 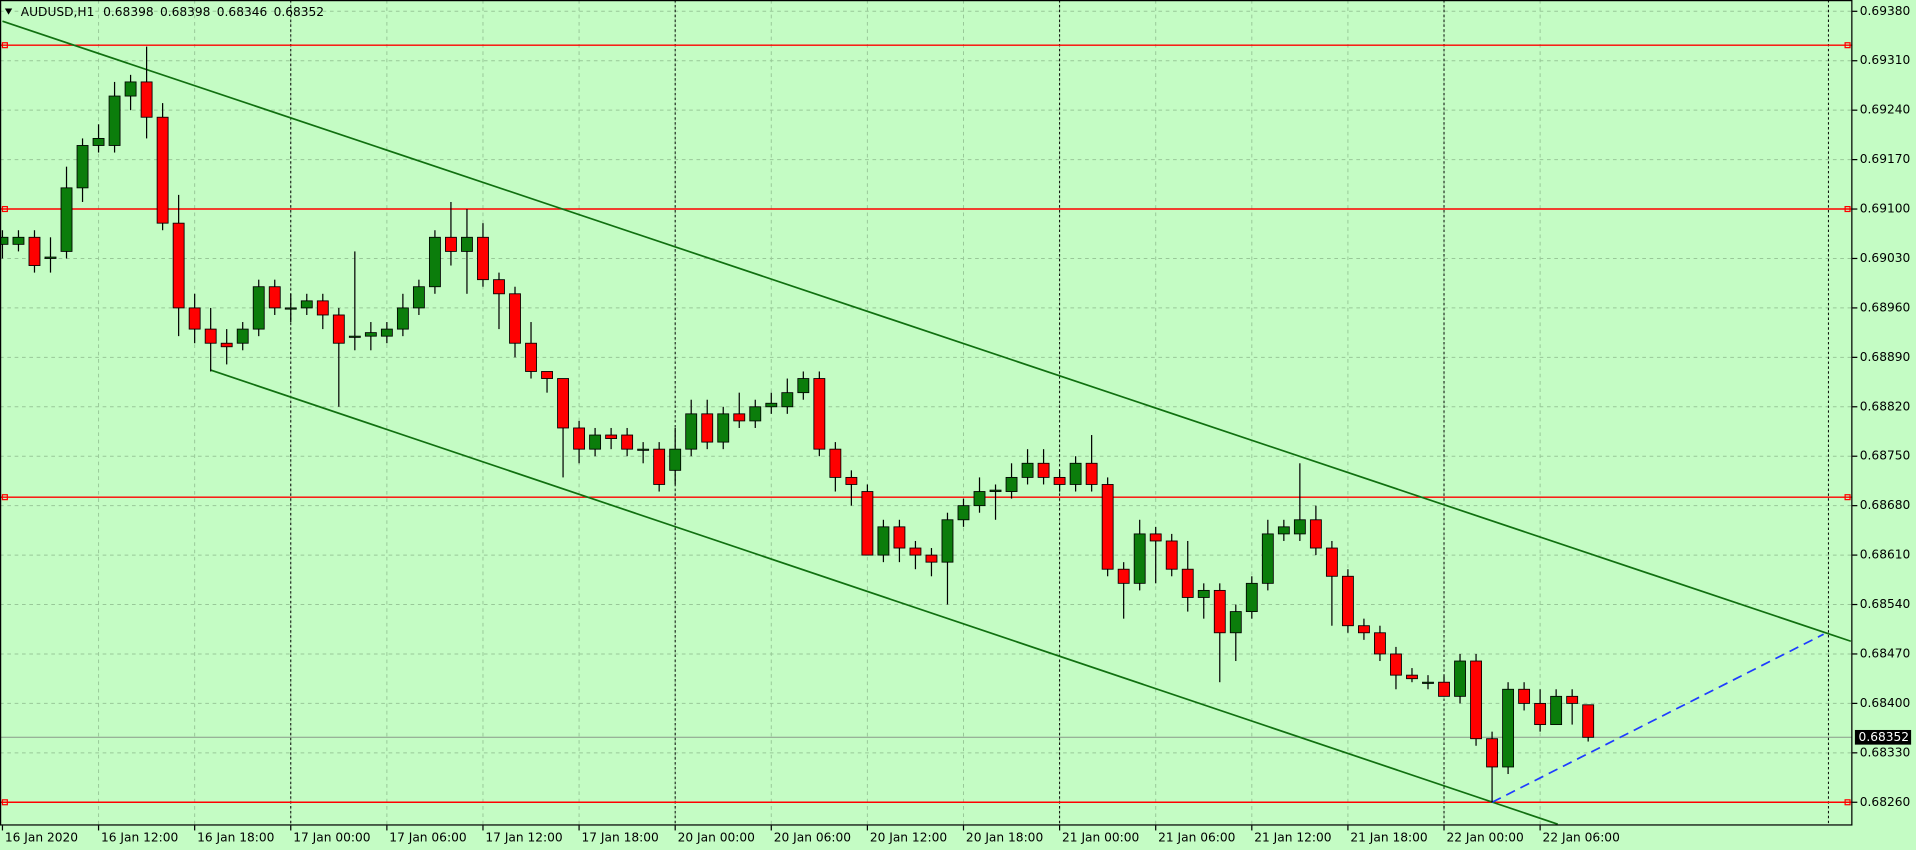 What do you see at coordinates (1004, 837) in the screenshot?
I see `x-tick-label: 20 Jan 18:00` at bounding box center [1004, 837].